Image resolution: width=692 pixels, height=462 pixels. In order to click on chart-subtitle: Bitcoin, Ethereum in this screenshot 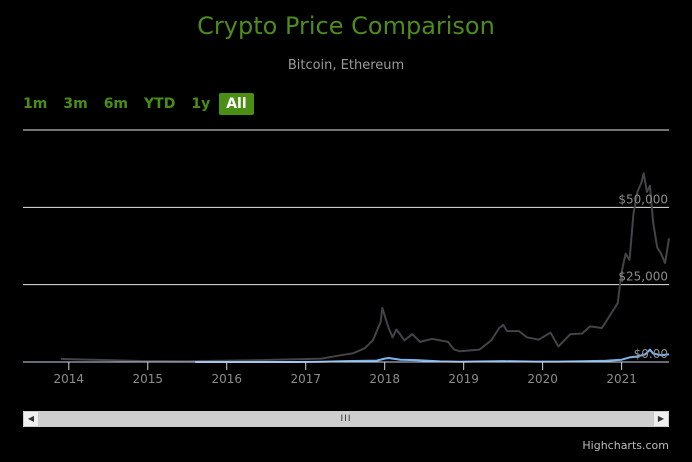, I will do `click(346, 65)`.